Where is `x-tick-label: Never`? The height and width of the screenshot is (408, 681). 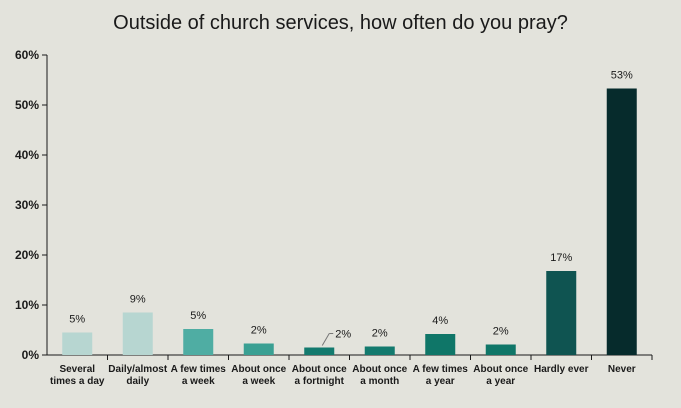
x-tick-label: Never is located at coordinates (622, 369).